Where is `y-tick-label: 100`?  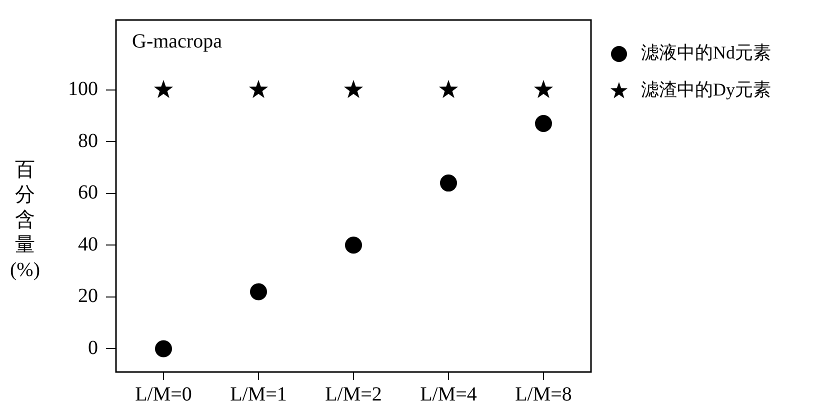
y-tick-label: 100 is located at coordinates (83, 89).